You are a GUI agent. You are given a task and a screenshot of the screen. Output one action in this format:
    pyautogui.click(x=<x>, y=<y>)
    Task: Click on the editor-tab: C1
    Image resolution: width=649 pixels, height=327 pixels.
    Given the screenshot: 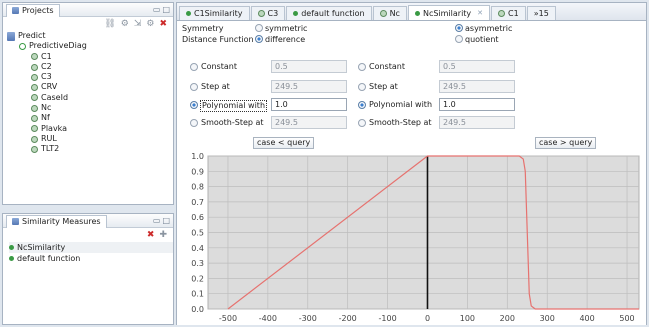 What is the action you would take?
    pyautogui.click(x=508, y=13)
    